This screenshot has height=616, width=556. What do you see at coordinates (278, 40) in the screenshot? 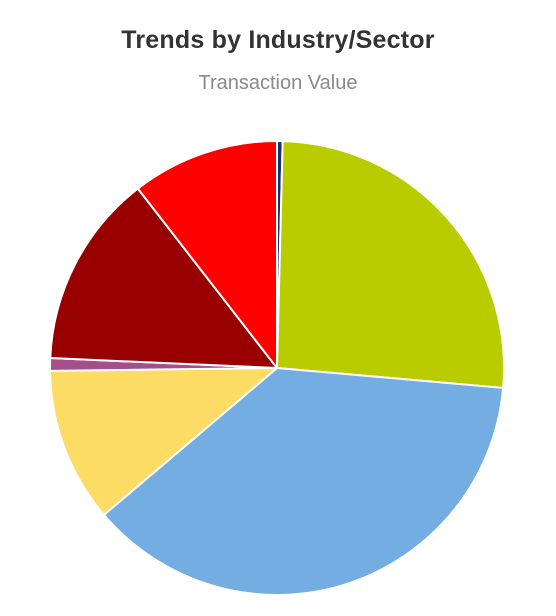
I see `chart-title: Trends by Industry/Sector` at bounding box center [278, 40].